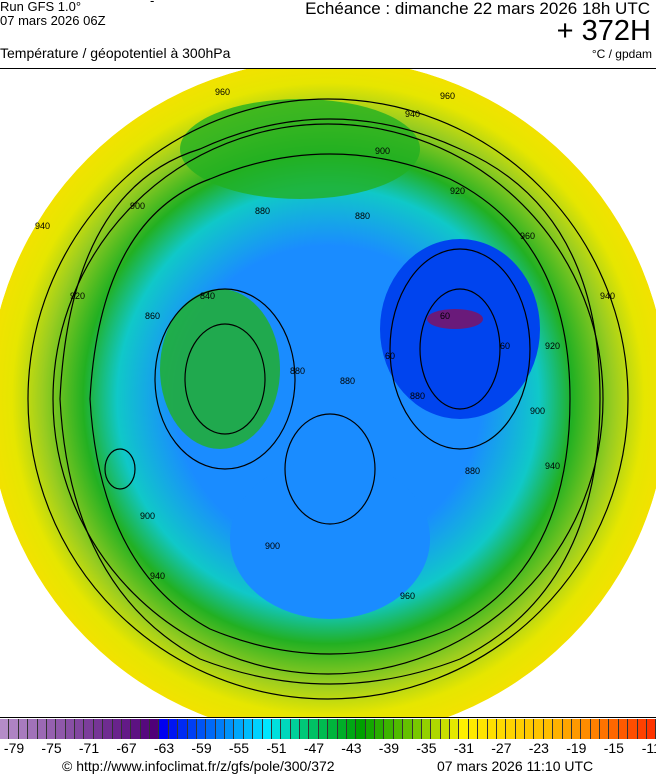 The image size is (656, 774). Describe the element at coordinates (501, 748) in the screenshot. I see `colorbar-label: -27` at that location.